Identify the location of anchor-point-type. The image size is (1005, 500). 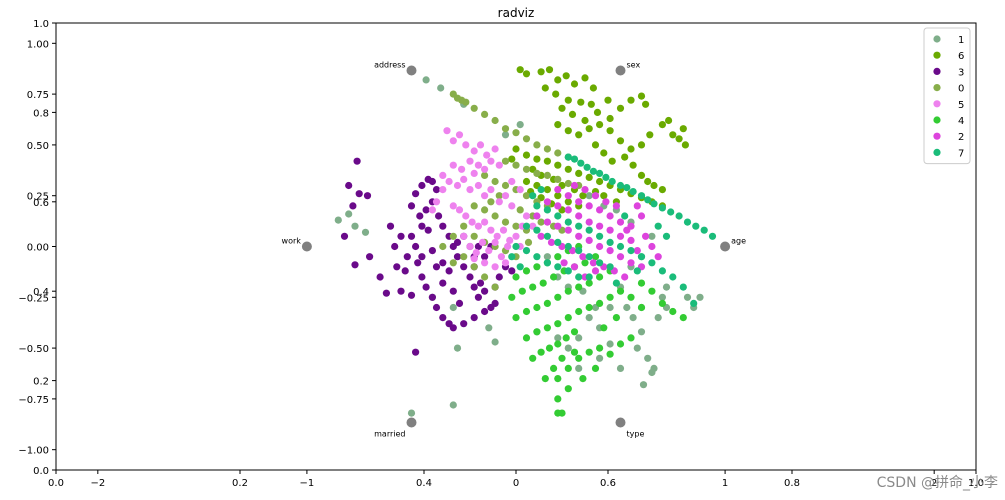
(620, 422).